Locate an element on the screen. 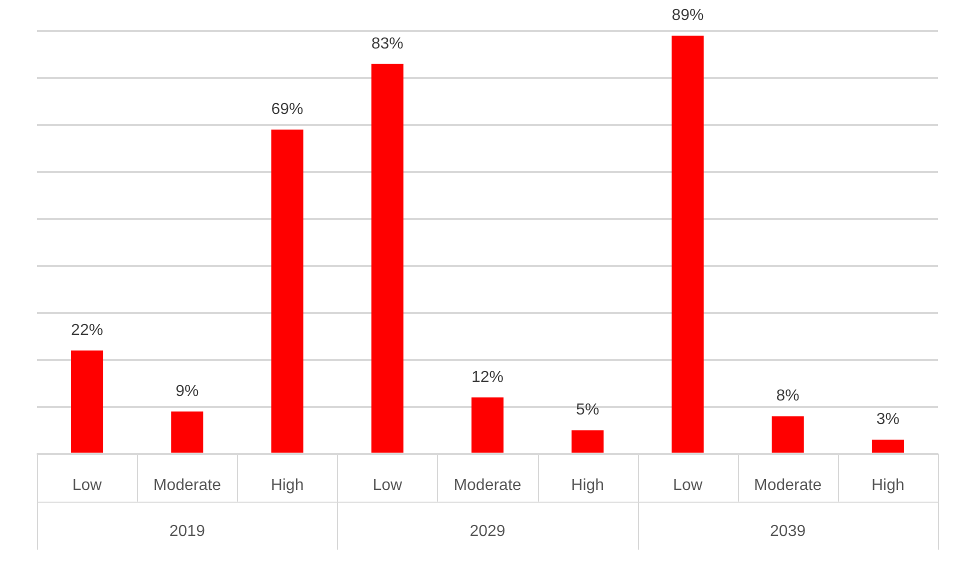  data-label: 69% is located at coordinates (287, 109).